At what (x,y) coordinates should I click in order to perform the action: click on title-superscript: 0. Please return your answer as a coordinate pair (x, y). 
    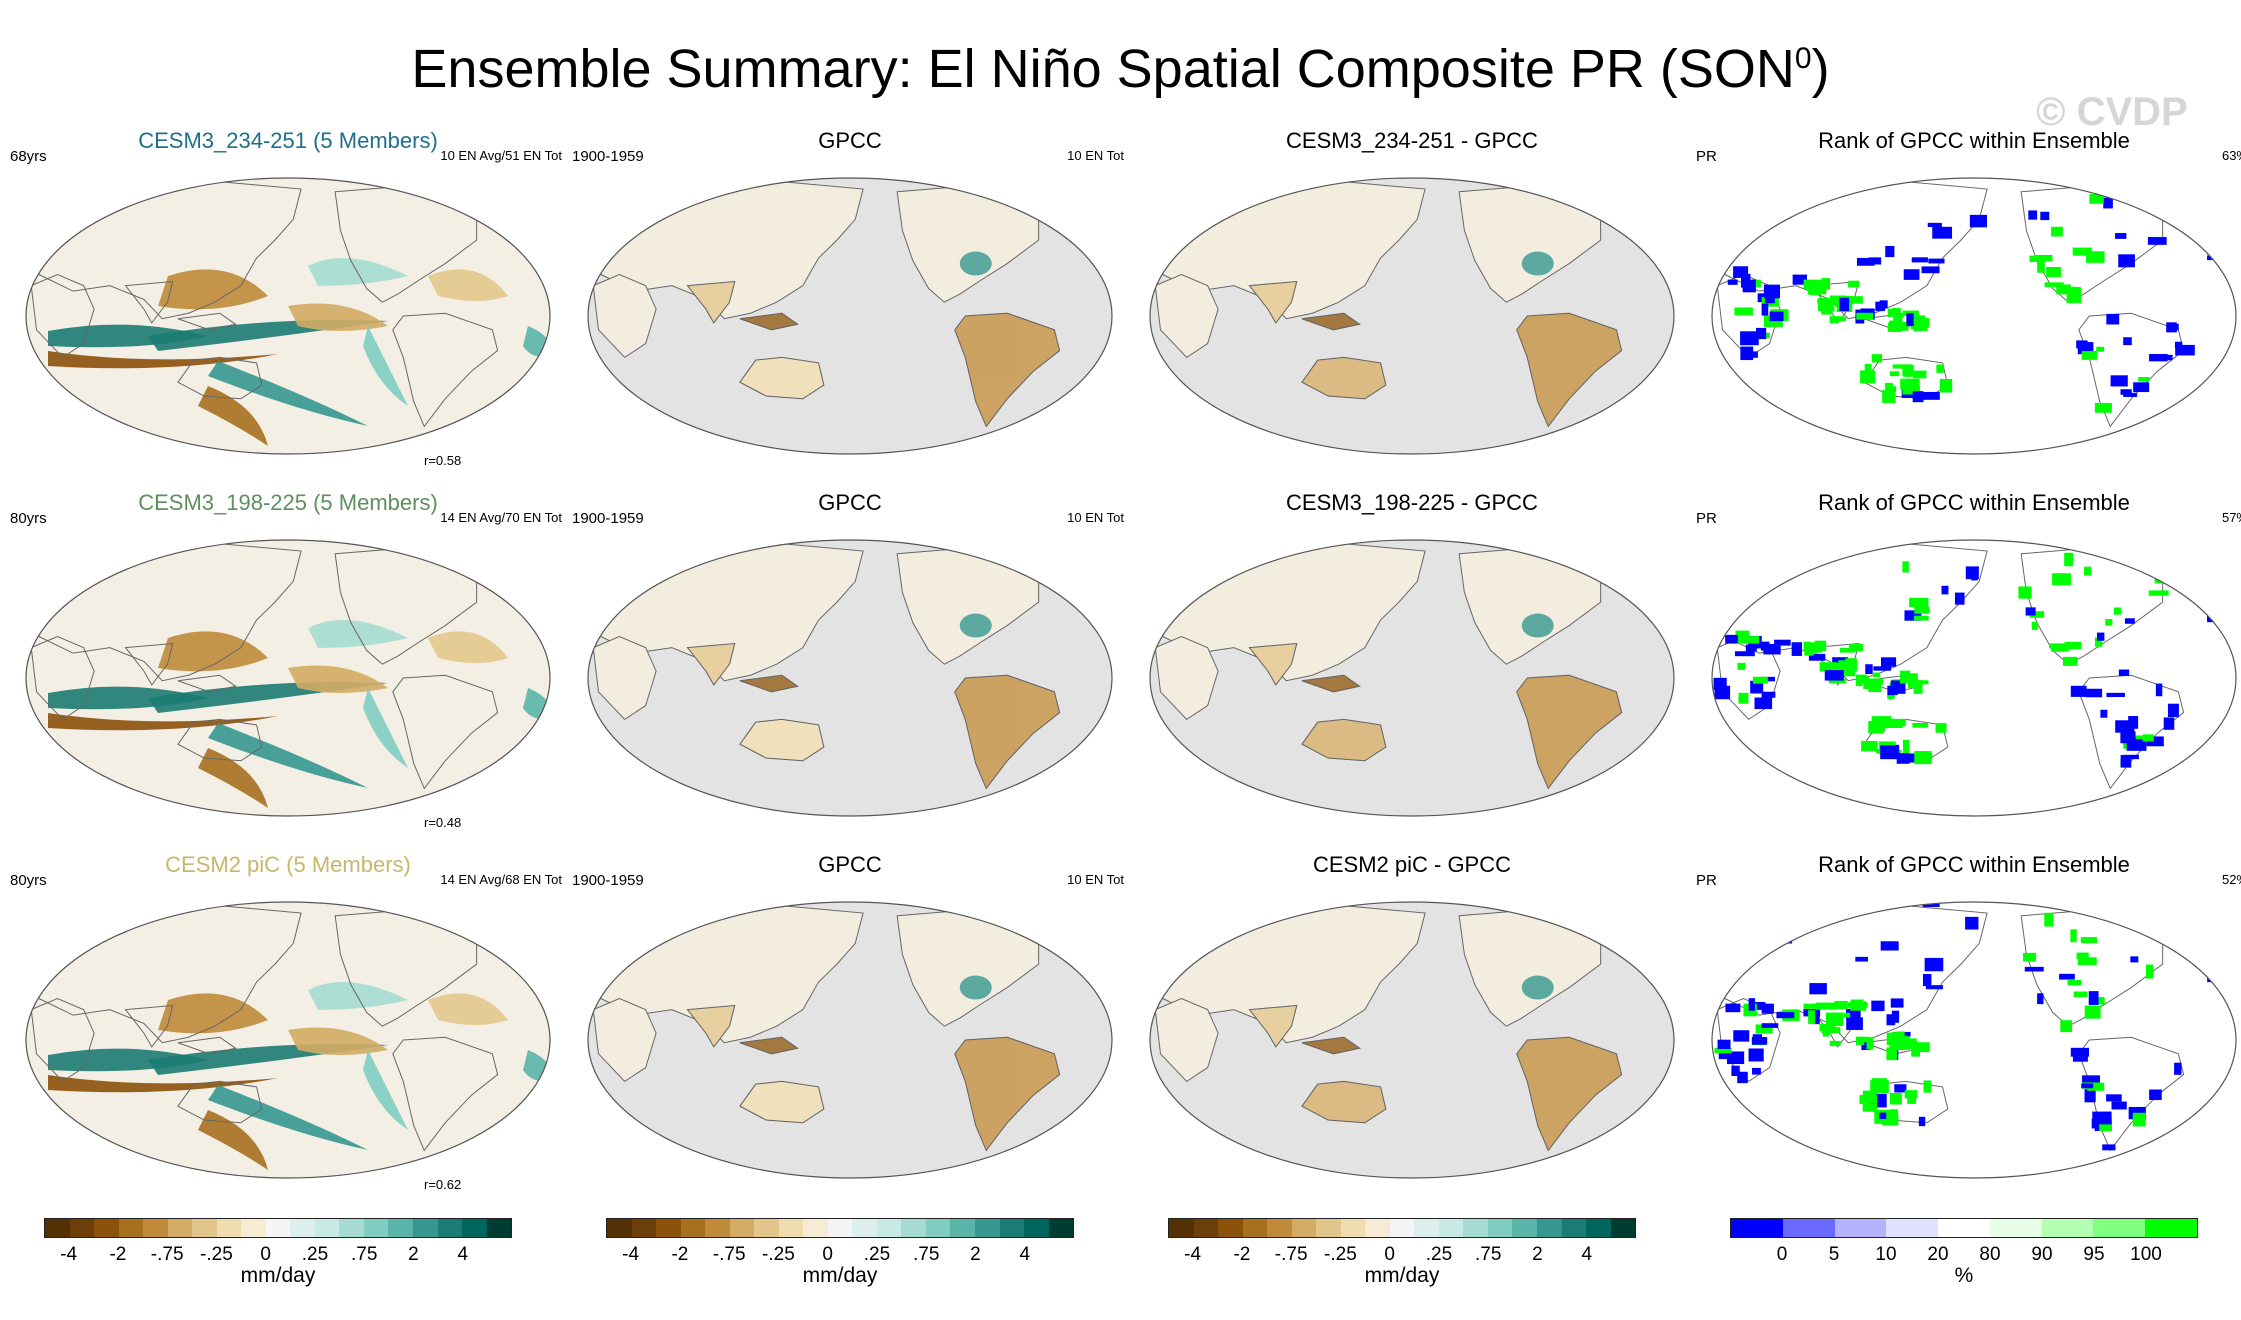
    Looking at the image, I should click on (1803, 58).